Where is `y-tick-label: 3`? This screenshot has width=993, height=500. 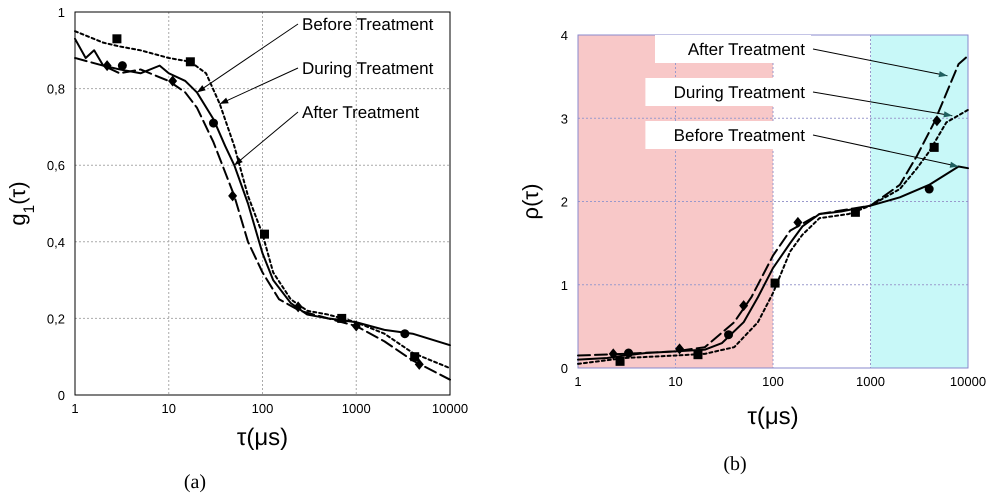 y-tick-label: 3 is located at coordinates (564, 118).